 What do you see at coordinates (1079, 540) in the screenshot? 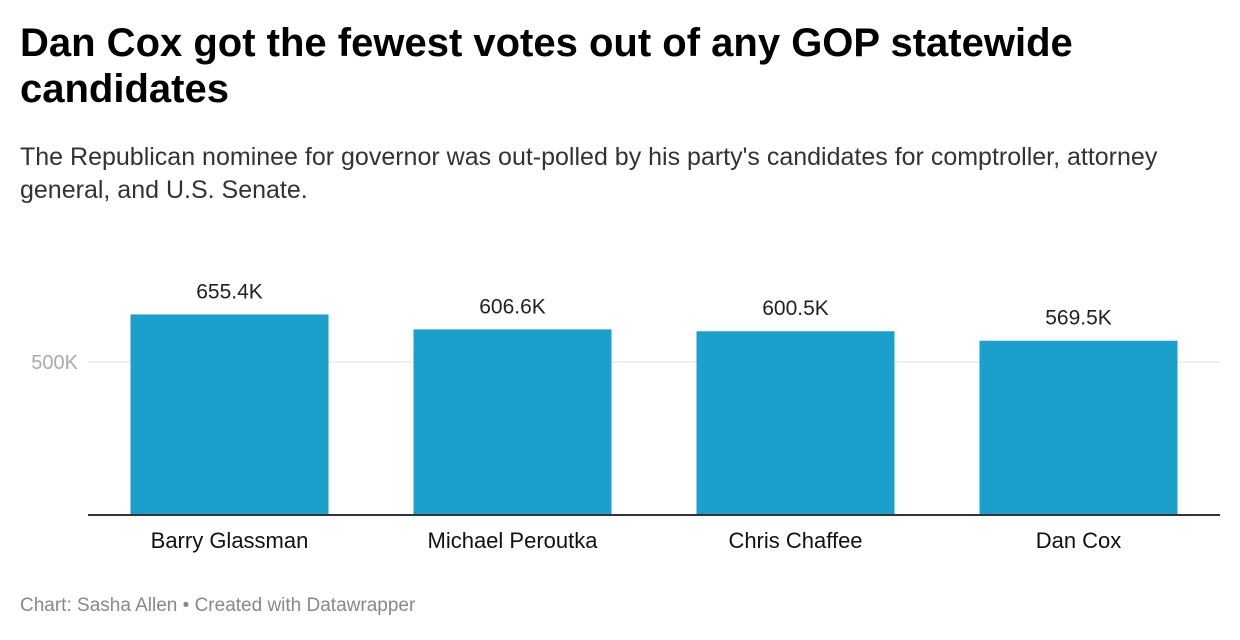
I see `category-label: Dan Cox` at bounding box center [1079, 540].